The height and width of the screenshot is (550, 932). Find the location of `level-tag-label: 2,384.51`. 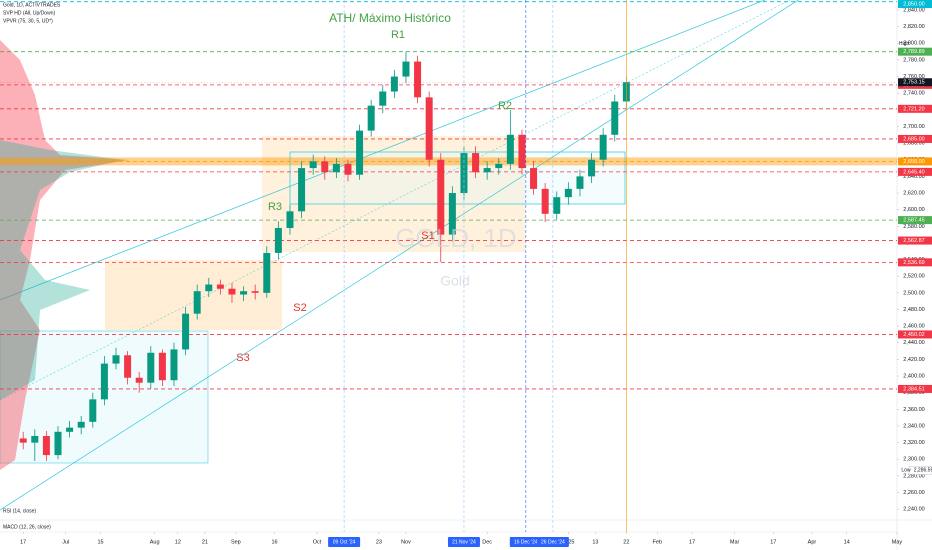

level-tag-label: 2,384.51 is located at coordinates (913, 389).